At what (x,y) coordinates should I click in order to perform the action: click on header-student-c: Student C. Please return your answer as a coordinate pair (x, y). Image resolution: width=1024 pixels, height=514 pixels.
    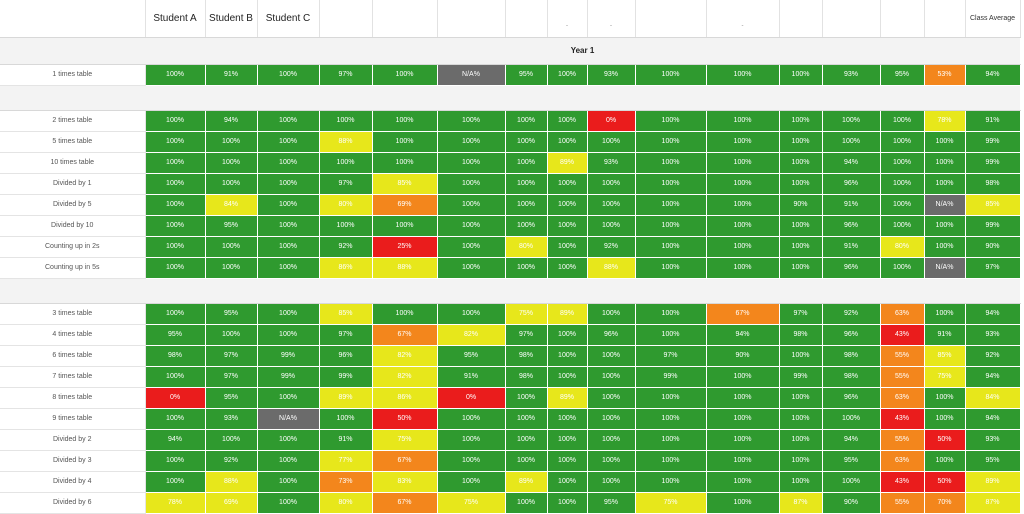
    Looking at the image, I should click on (288, 19).